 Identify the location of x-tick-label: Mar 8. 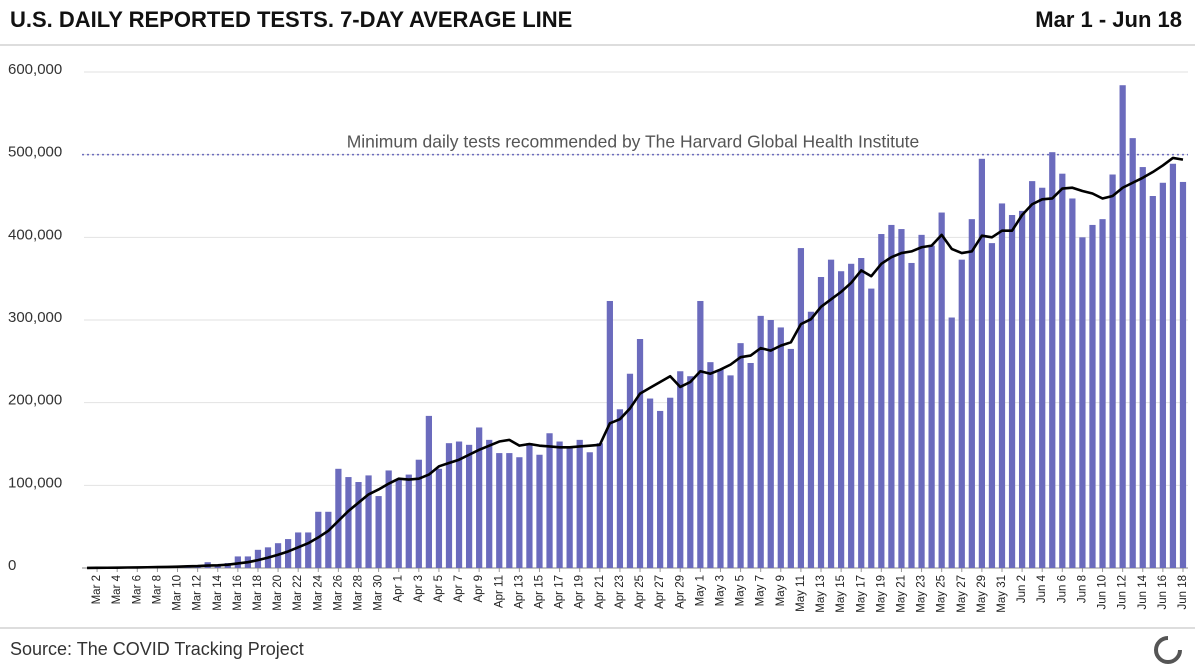
(157, 589).